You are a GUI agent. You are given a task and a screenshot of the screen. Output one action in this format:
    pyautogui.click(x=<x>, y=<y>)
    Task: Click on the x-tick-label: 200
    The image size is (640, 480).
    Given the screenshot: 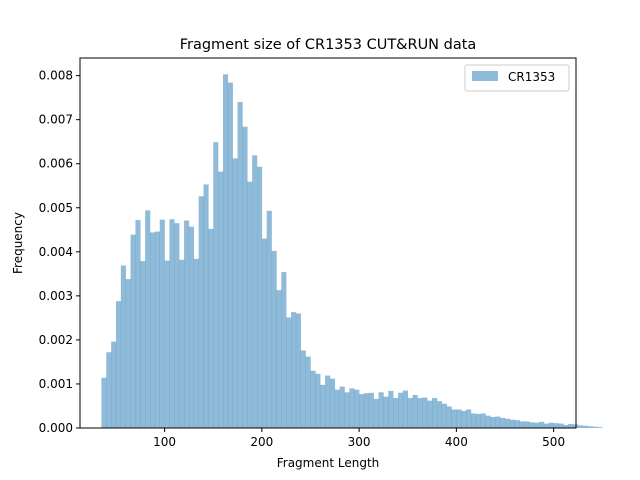 What is the action you would take?
    pyautogui.click(x=261, y=442)
    